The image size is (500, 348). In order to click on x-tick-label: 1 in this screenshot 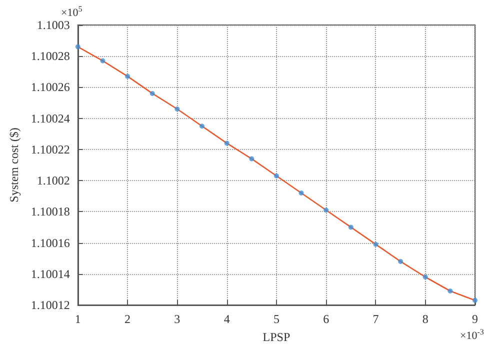, I will do `click(77, 319)`.